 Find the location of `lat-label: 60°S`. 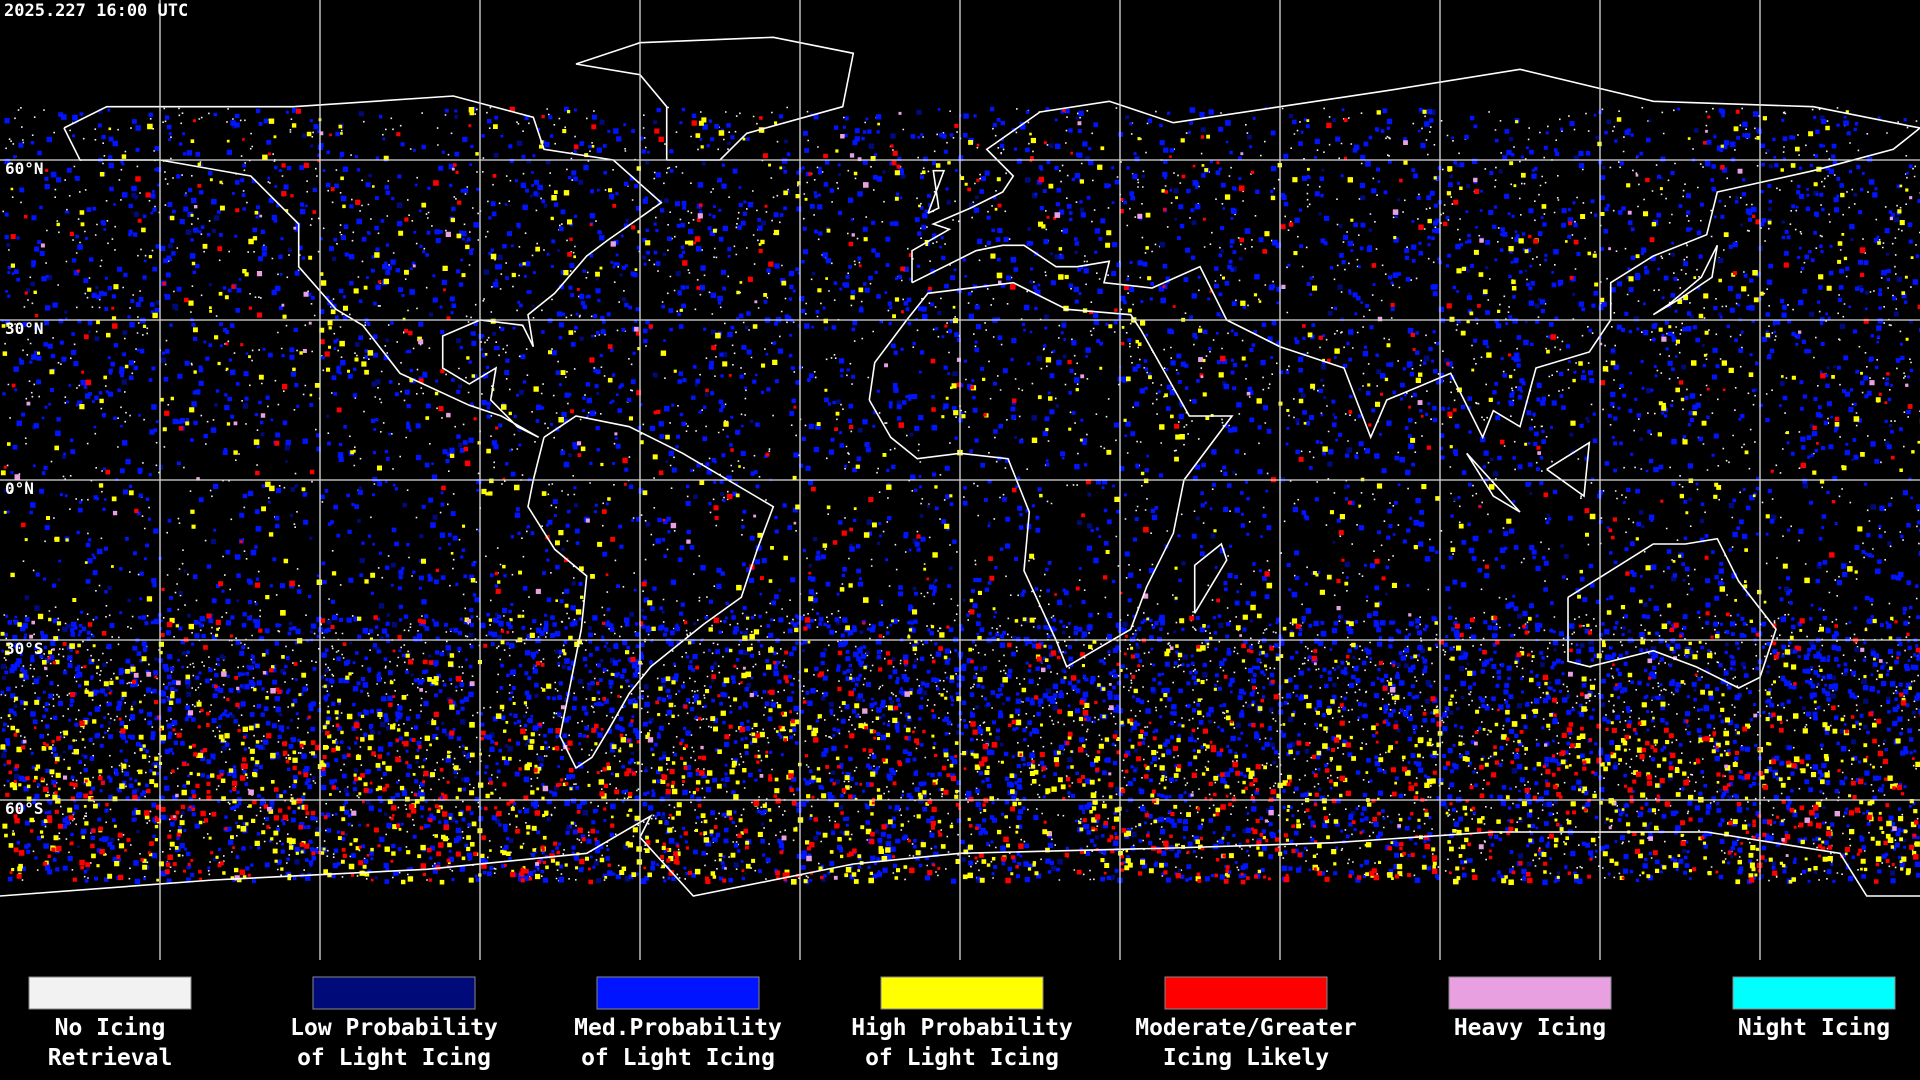

lat-label: 60°S is located at coordinates (24, 808).